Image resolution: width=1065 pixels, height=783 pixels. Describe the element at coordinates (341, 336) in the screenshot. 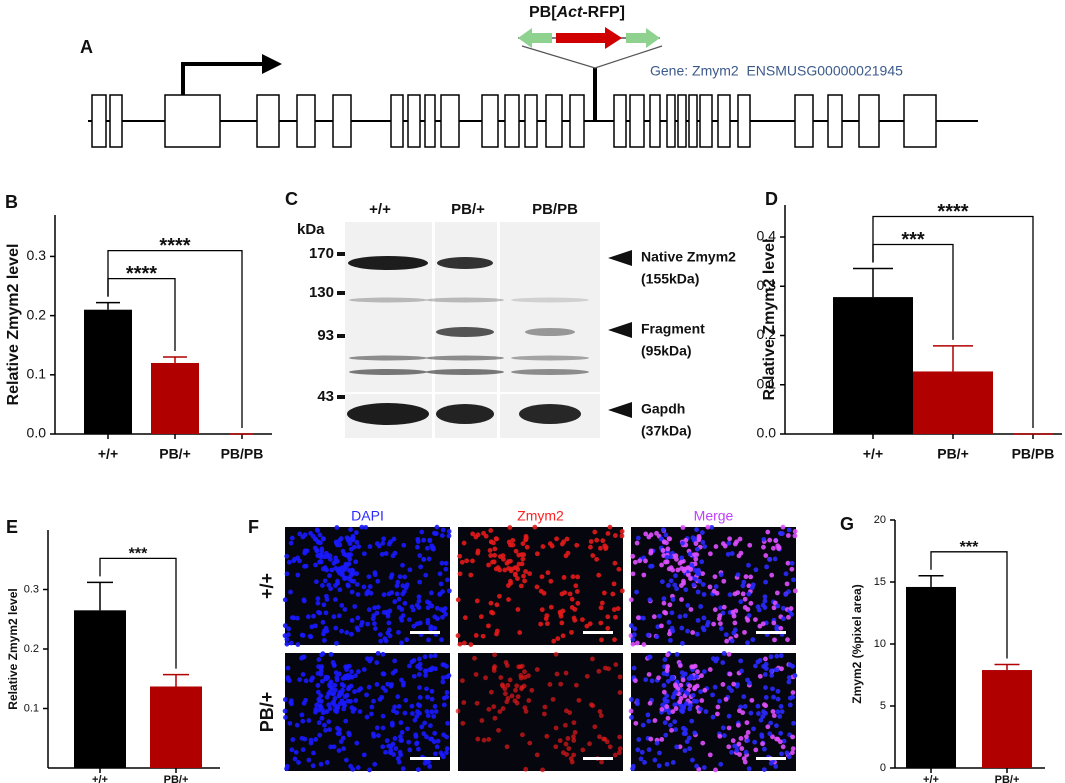

I see `marker-tick` at that location.